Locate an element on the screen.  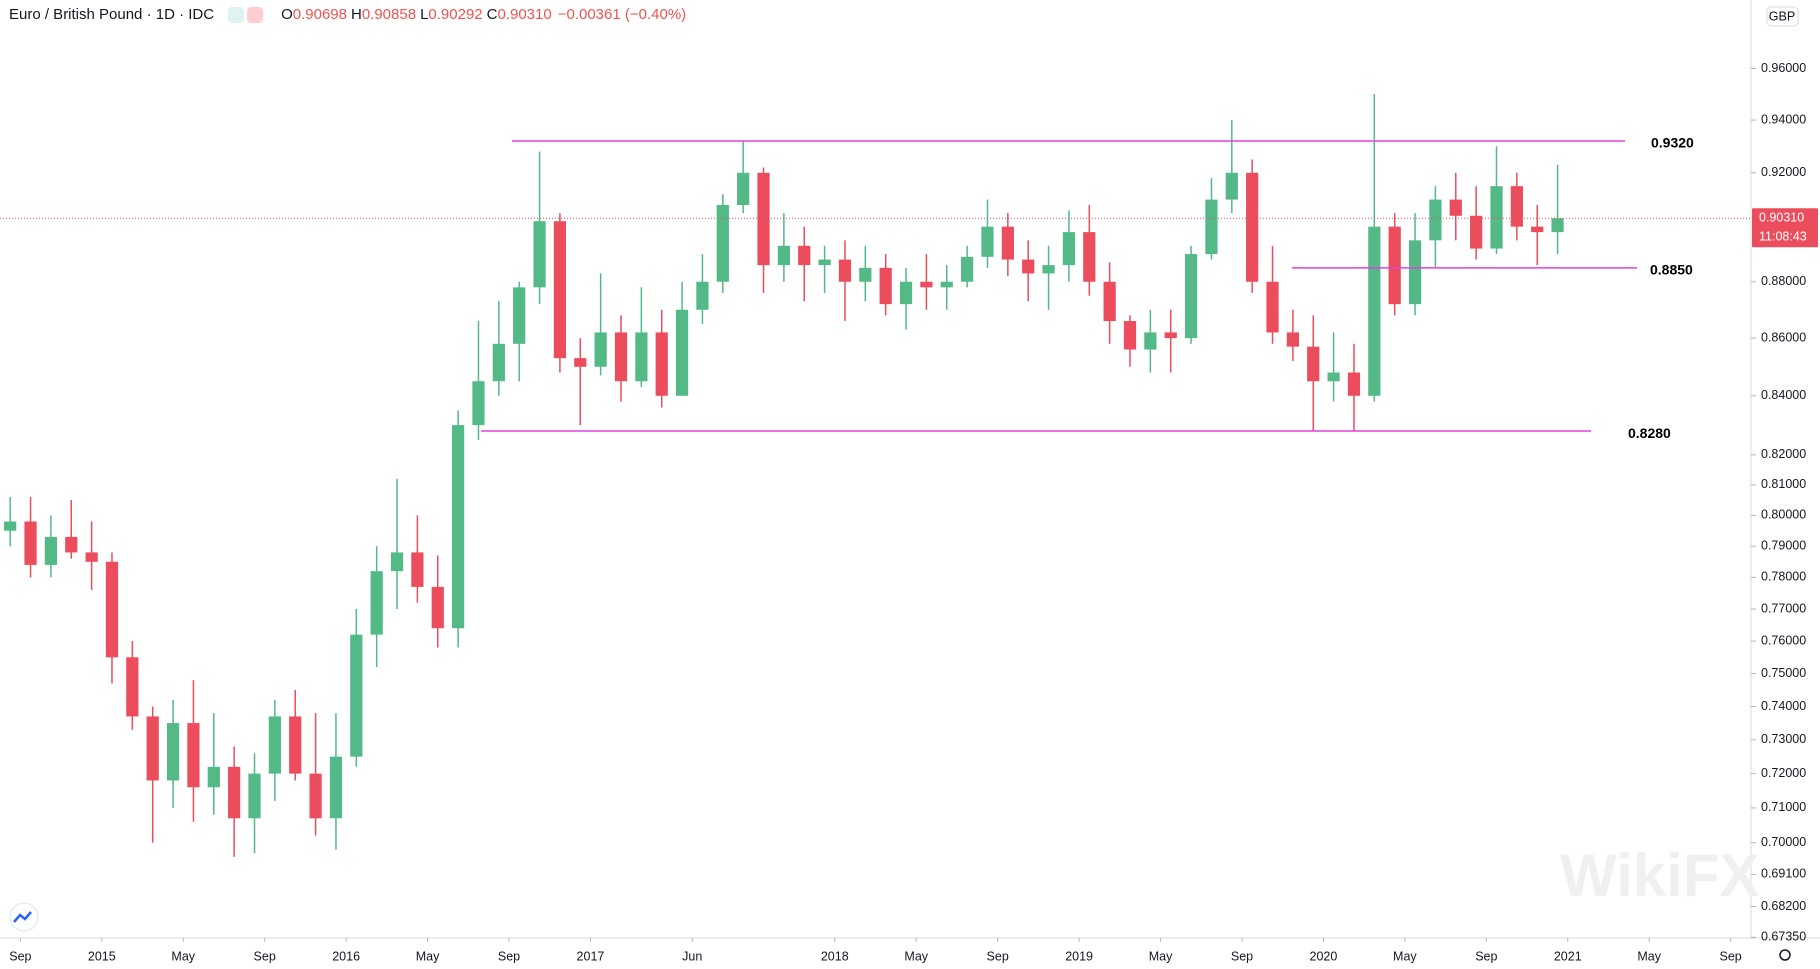
y-tick-label: 0.74000 is located at coordinates (1783, 706).